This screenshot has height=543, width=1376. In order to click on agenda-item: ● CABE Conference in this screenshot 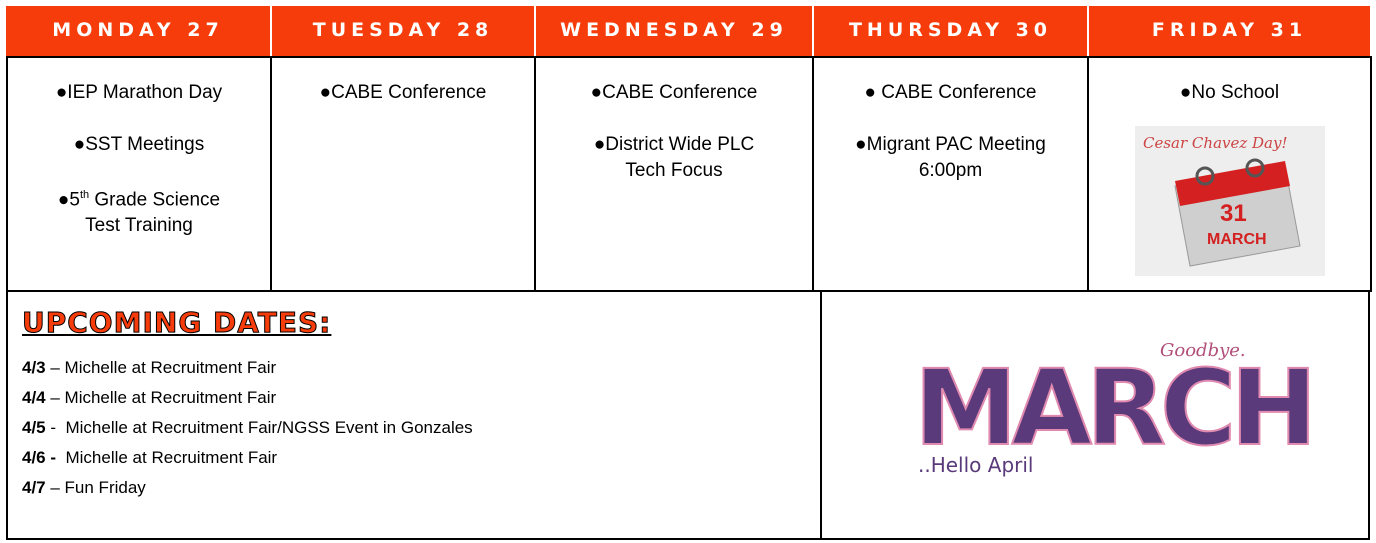, I will do `click(950, 93)`.